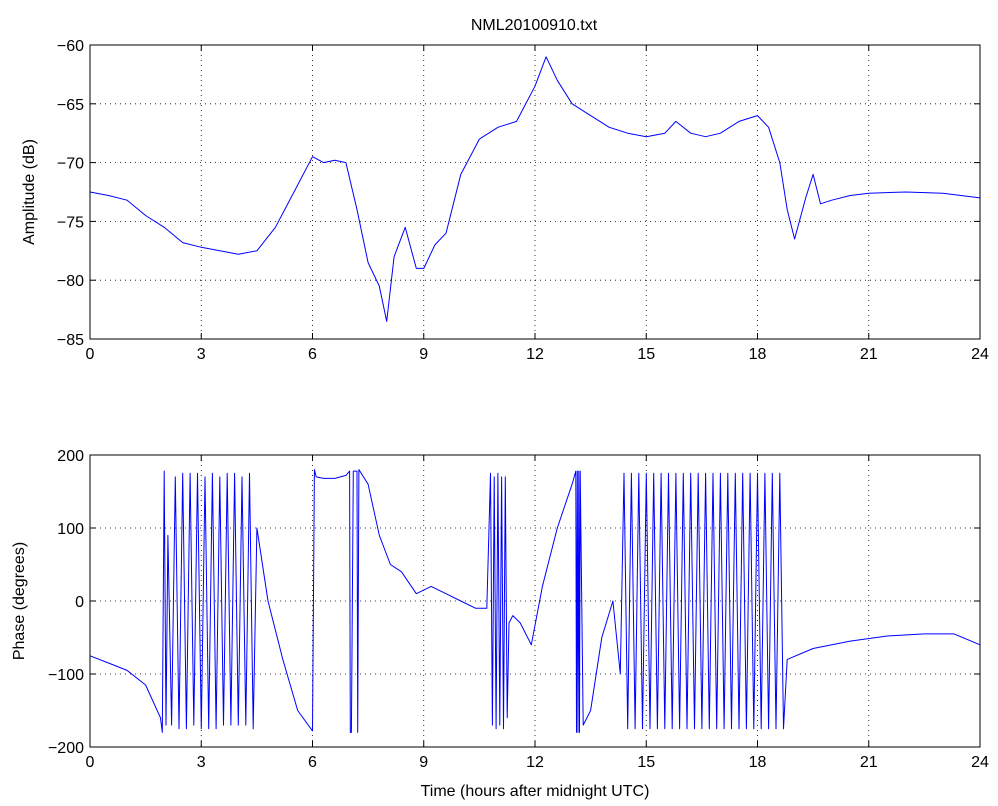 This screenshot has width=998, height=806. Describe the element at coordinates (70, 46) in the screenshot. I see `amplitude-ytick-label: −60` at that location.